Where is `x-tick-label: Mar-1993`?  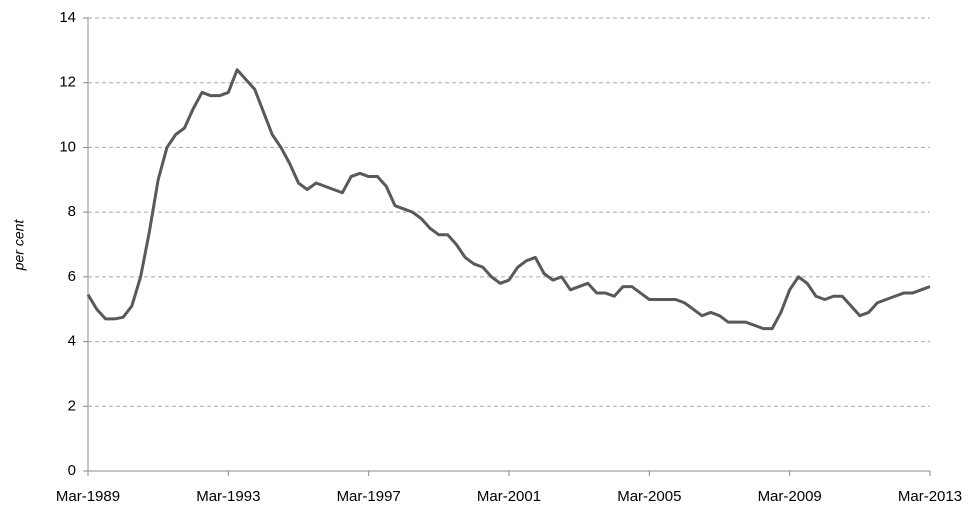 x-tick-label: Mar-1993 is located at coordinates (228, 496).